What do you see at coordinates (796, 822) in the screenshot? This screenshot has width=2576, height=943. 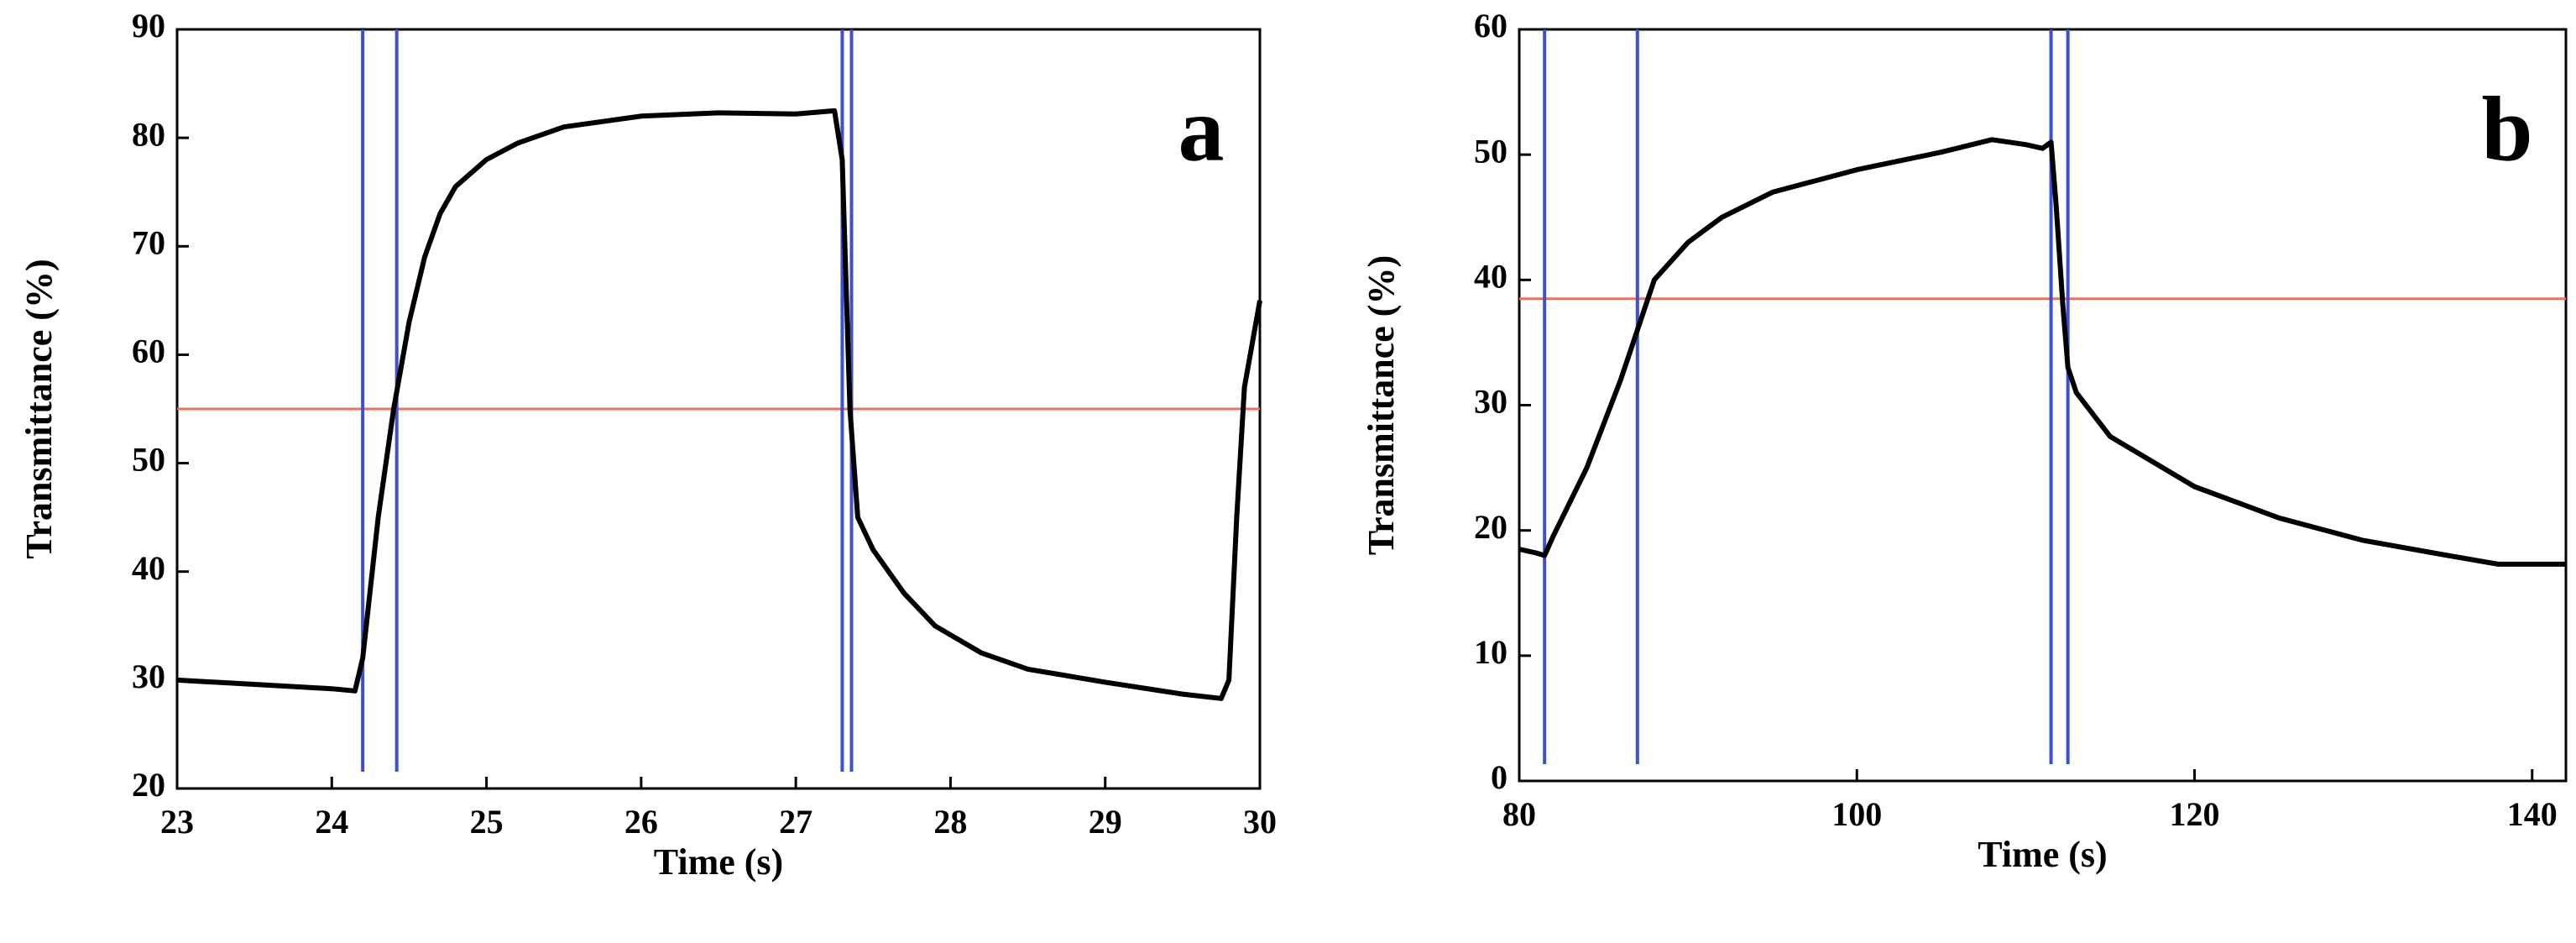 I see `x-tick-label: 27` at bounding box center [796, 822].